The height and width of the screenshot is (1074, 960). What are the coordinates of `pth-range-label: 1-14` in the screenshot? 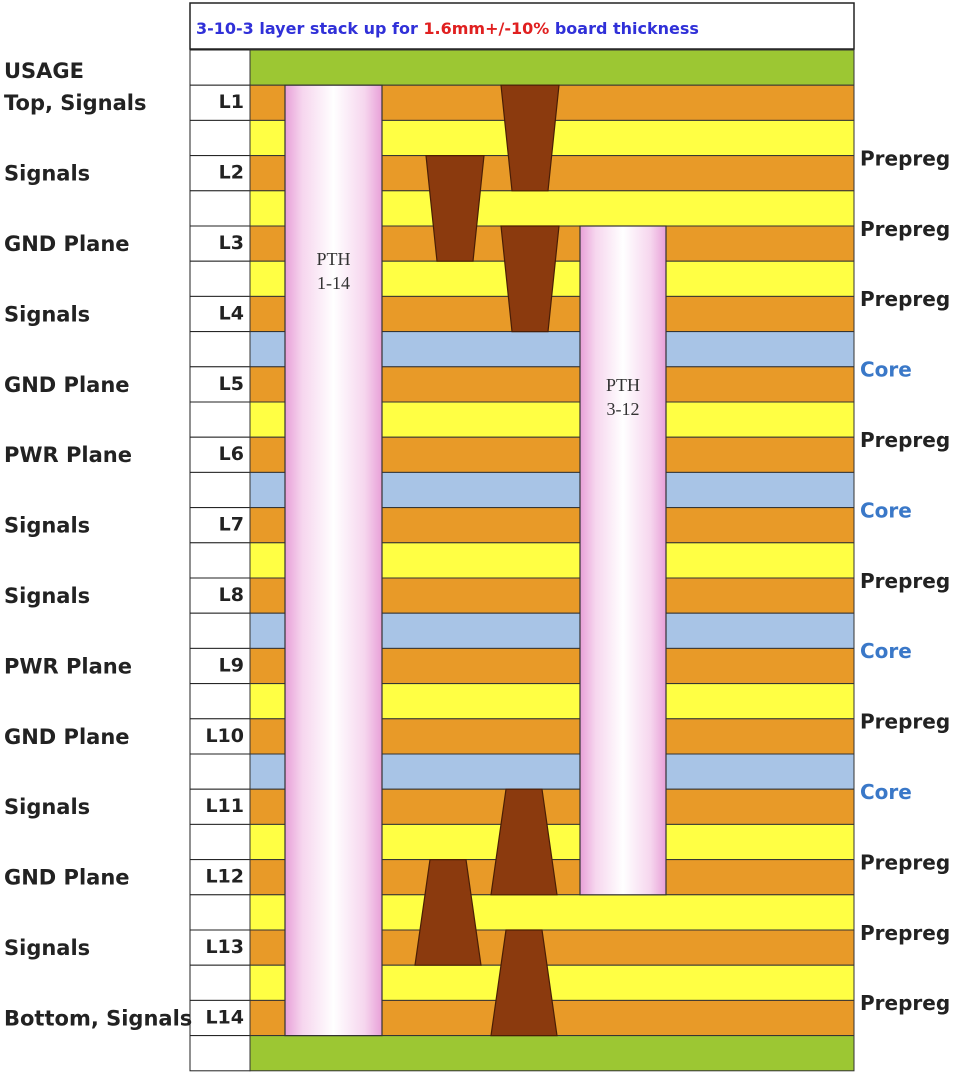 It's located at (333, 283).